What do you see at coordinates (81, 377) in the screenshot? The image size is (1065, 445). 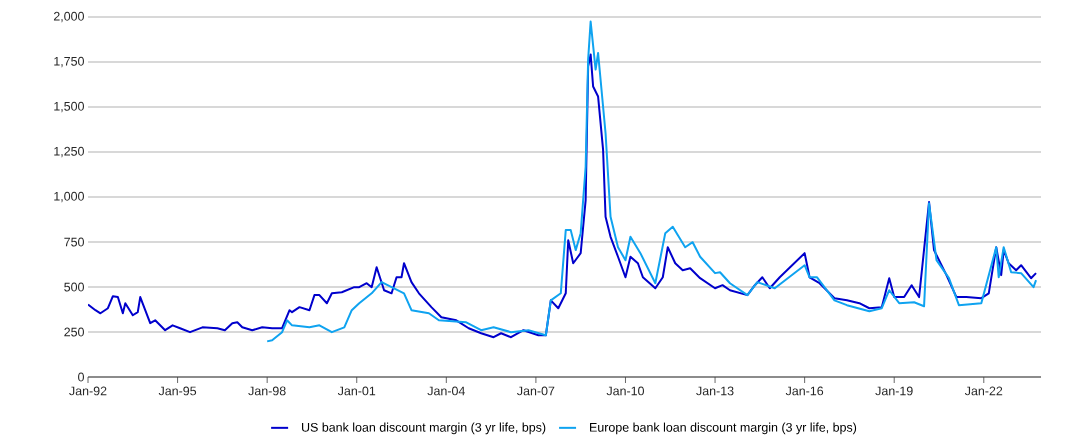 I see `y-tick-label: 0` at bounding box center [81, 377].